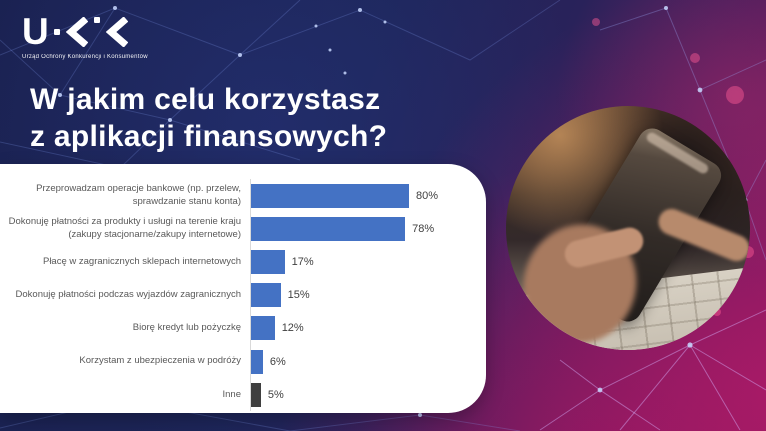 This screenshot has height=431, width=766. Describe the element at coordinates (209, 136) in the screenshot. I see `page-title-line2: z aplikacji finansowych?` at that location.